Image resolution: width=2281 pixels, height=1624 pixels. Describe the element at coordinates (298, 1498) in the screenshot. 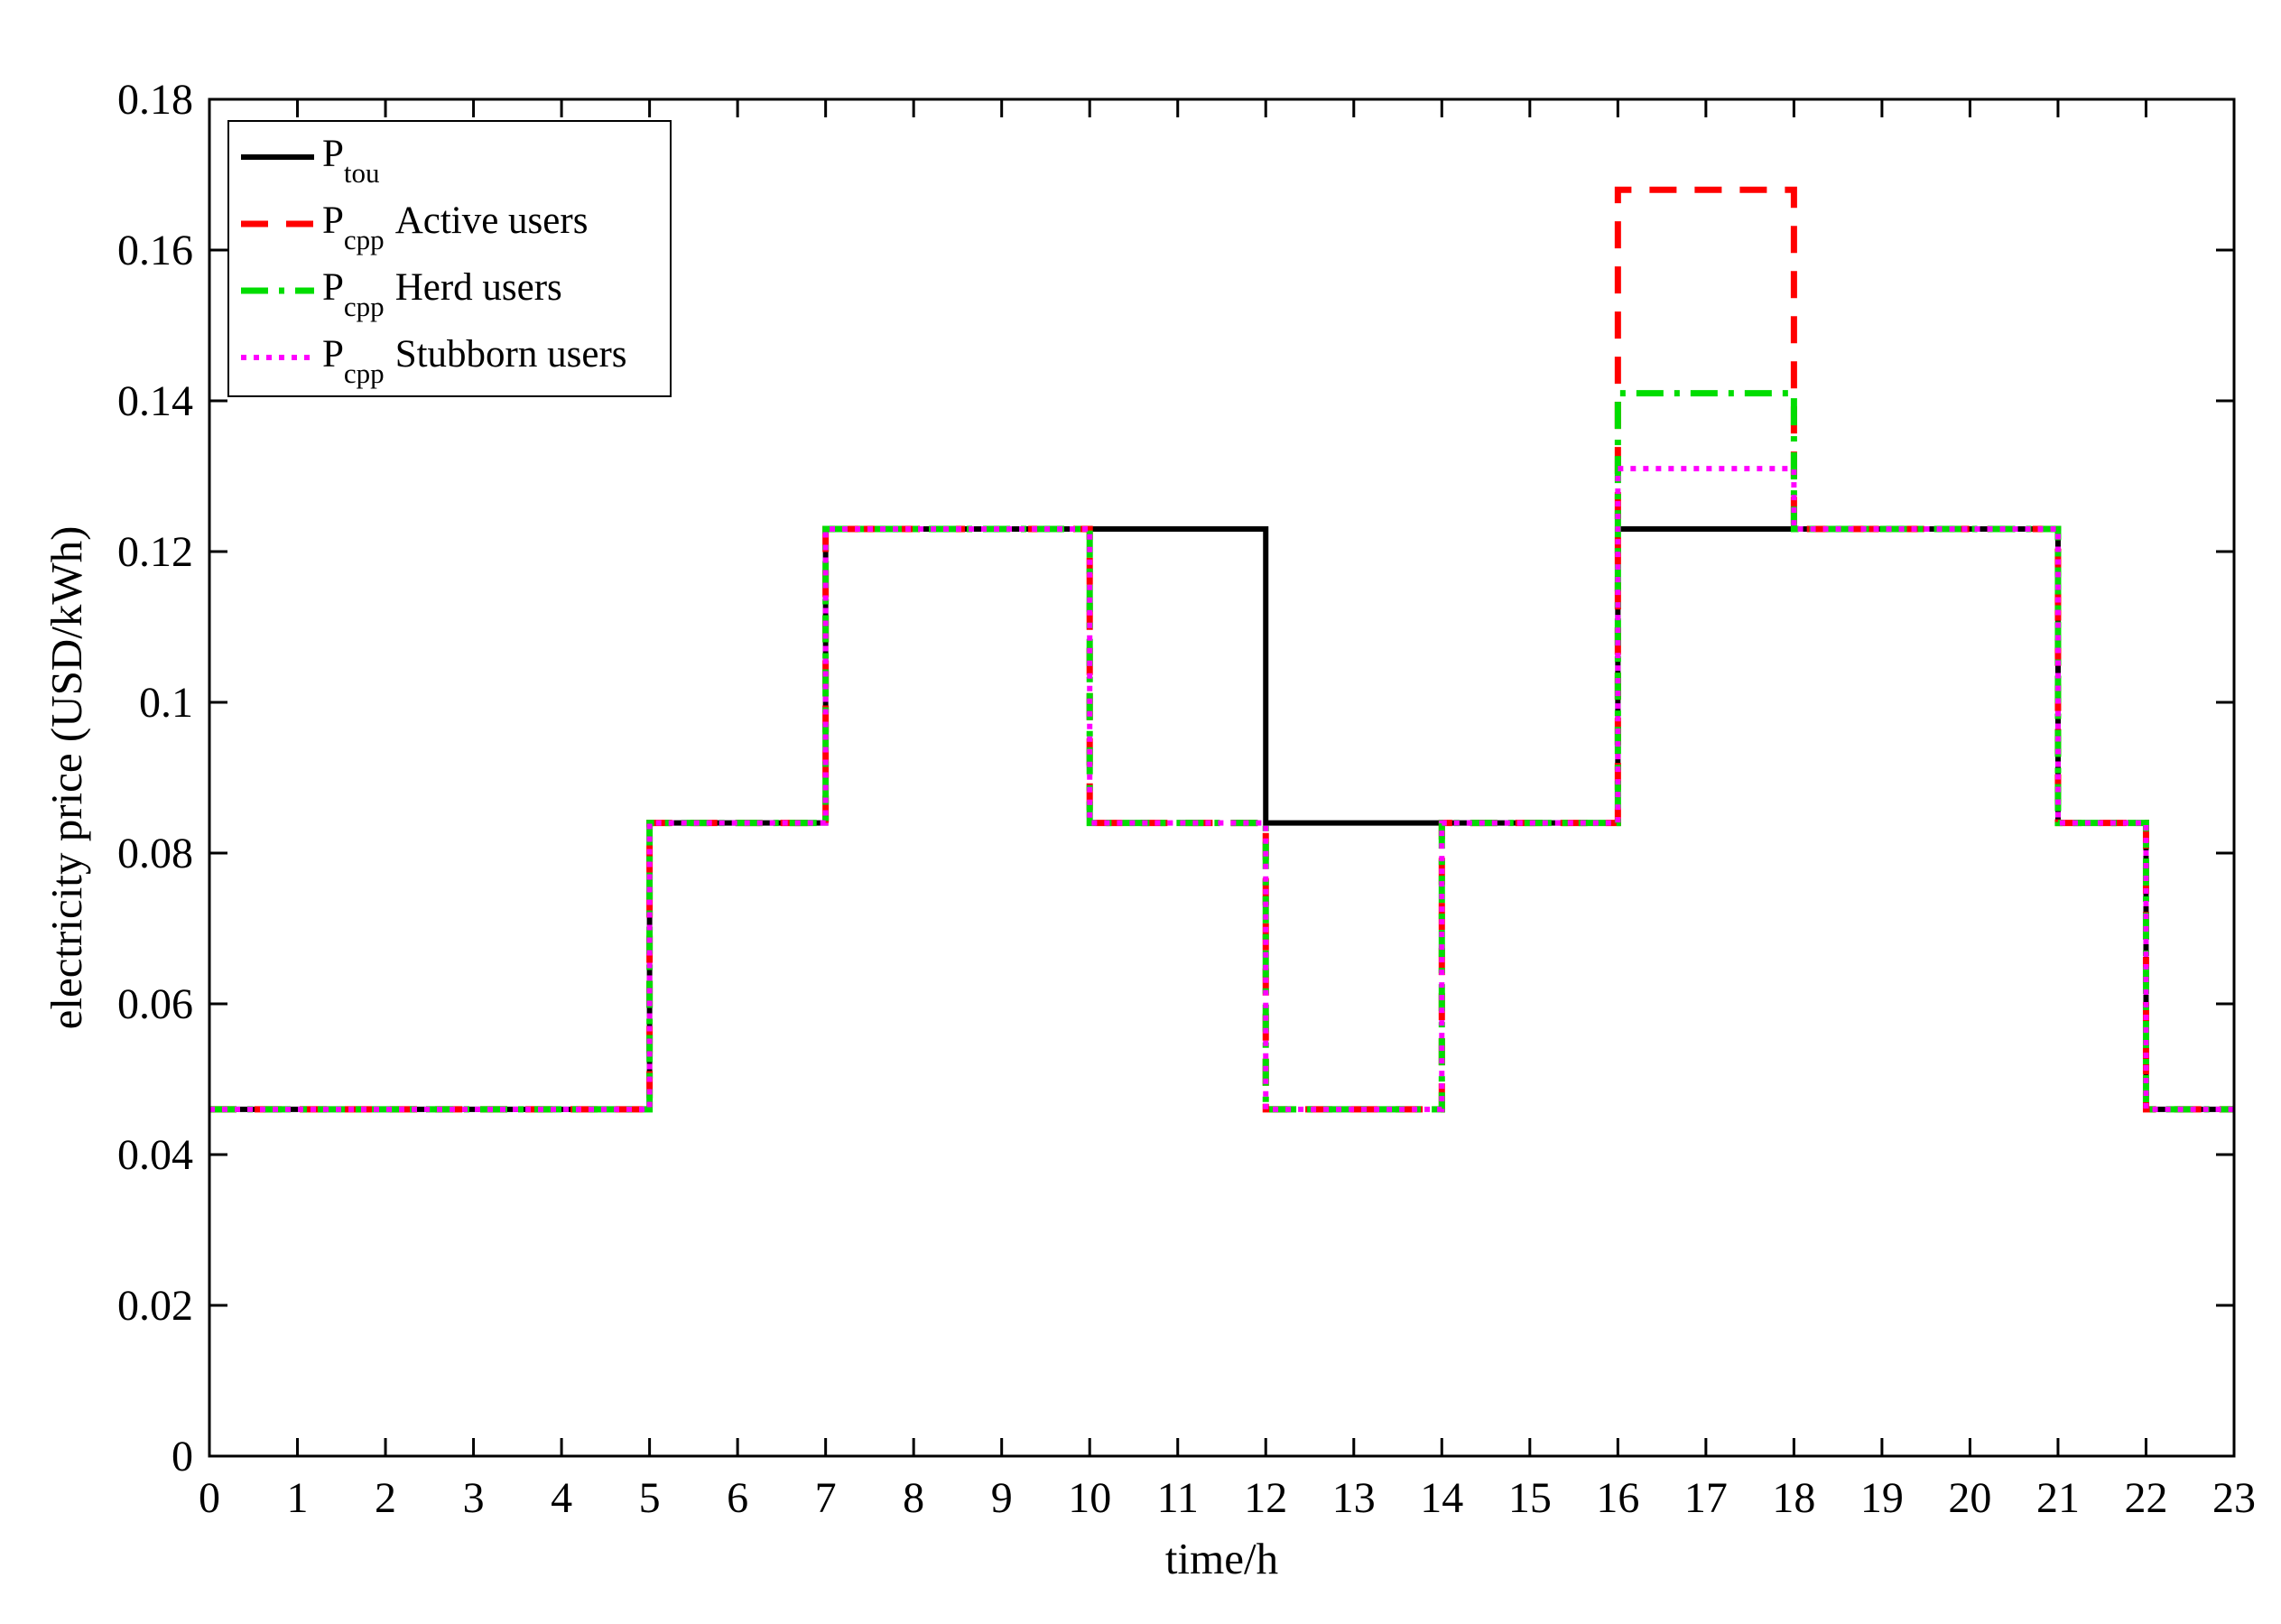

I see `x-tick-label: 1` at that location.